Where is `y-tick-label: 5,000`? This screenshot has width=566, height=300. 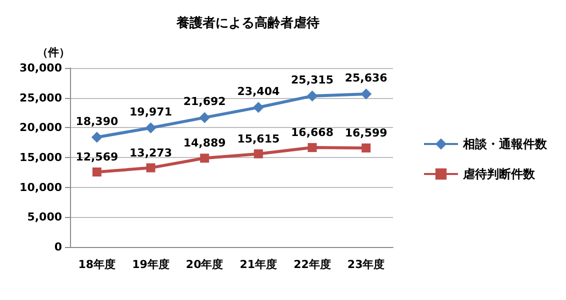
y-tick-label: 5,000 is located at coordinates (44, 217).